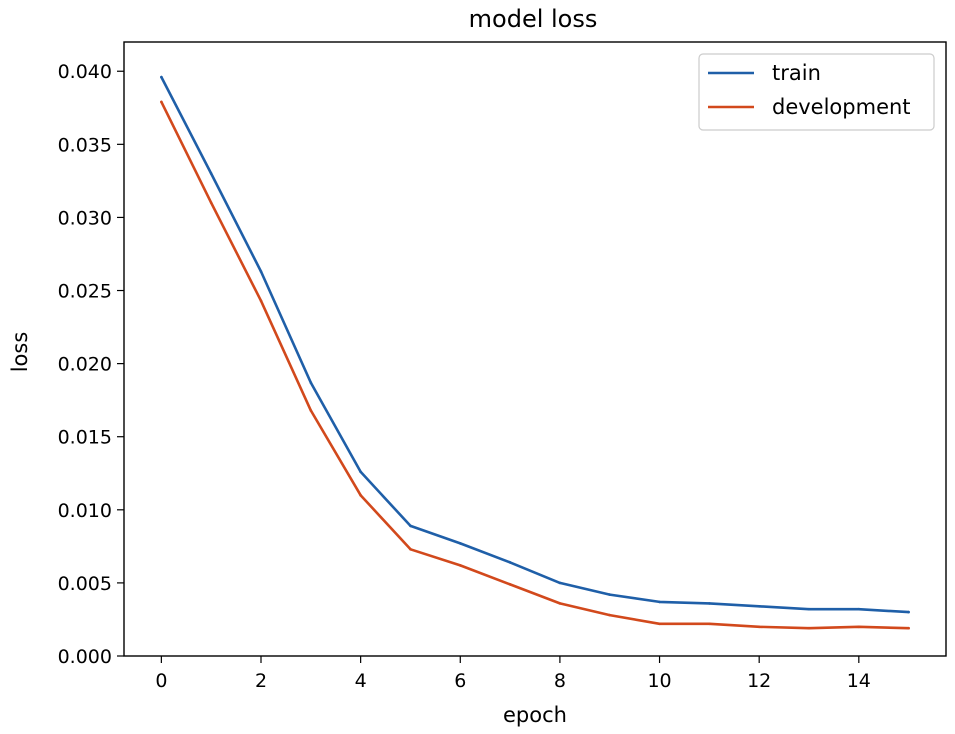  What do you see at coordinates (85, 511) in the screenshot?
I see `y-tick-label: 0.010` at bounding box center [85, 511].